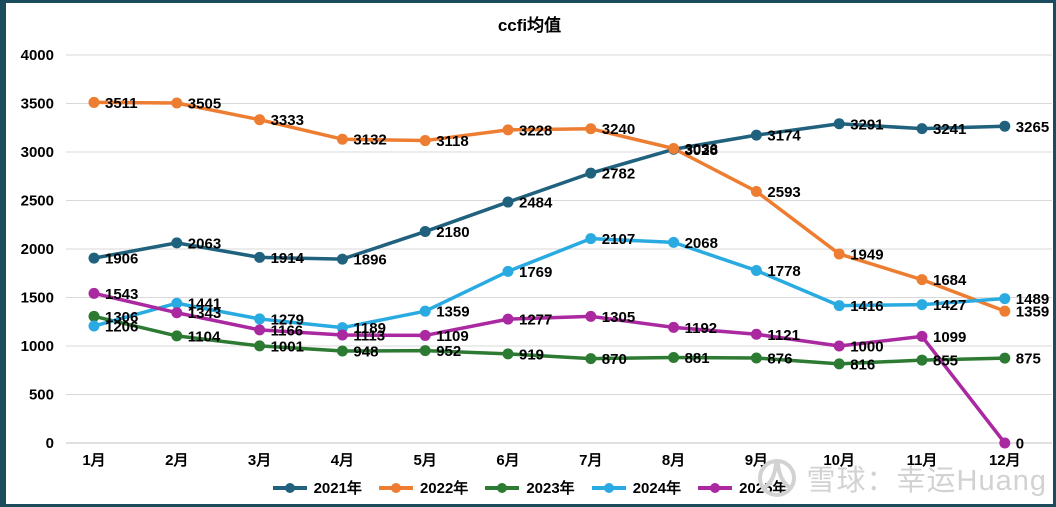 Image resolution: width=1056 pixels, height=507 pixels. What do you see at coordinates (37, 152) in the screenshot?
I see `y-axis-tick-label: 3000` at bounding box center [37, 152].